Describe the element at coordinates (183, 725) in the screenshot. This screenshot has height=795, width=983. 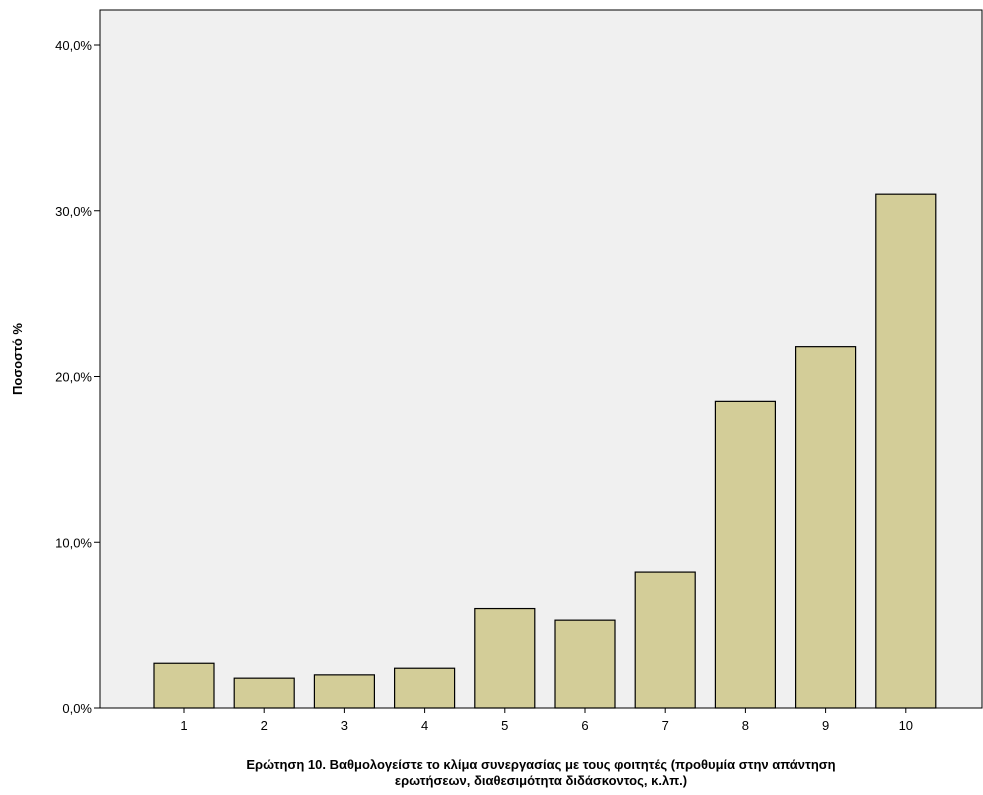
I see `x-tick-label: 1` at that location.